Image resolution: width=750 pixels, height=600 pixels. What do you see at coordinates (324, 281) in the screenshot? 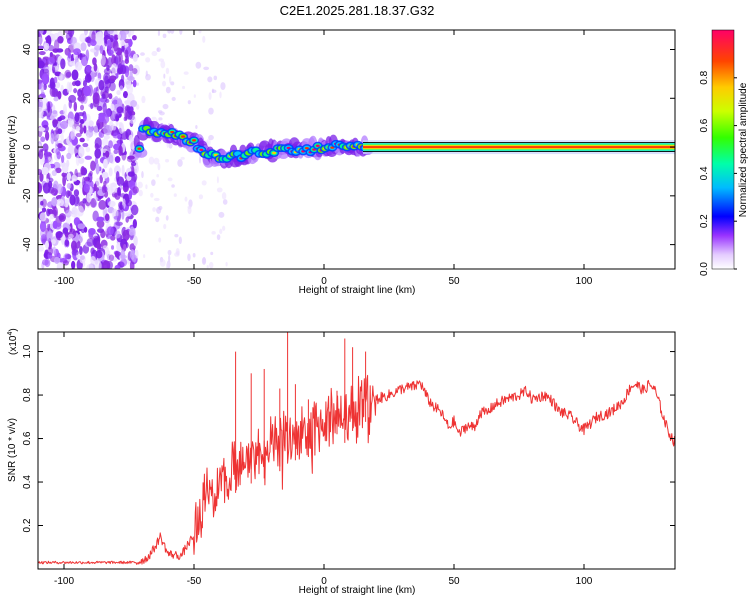
I see `spectrogram-xtick-label: 0` at bounding box center [324, 281].